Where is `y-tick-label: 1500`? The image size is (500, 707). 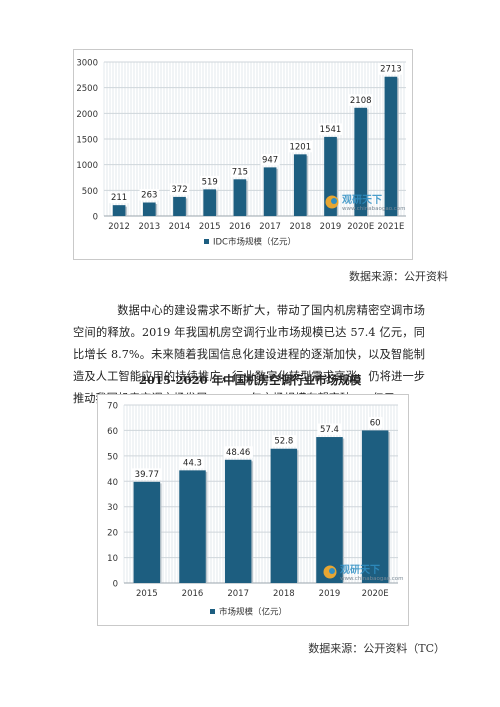 y-tick-label: 1500 is located at coordinates (87, 141).